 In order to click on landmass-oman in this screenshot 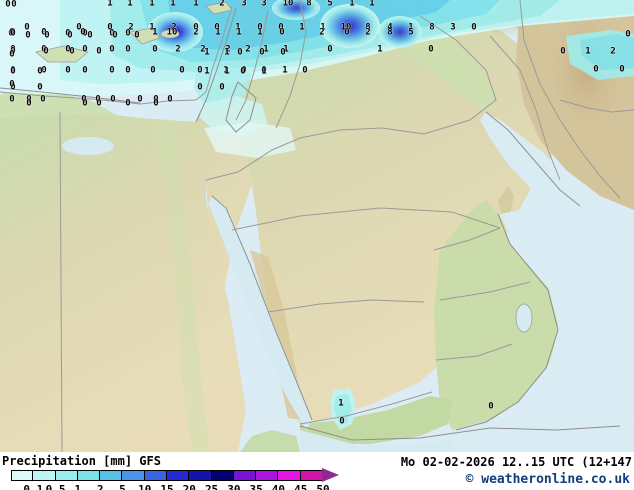, I will do `click(497, 315)`.